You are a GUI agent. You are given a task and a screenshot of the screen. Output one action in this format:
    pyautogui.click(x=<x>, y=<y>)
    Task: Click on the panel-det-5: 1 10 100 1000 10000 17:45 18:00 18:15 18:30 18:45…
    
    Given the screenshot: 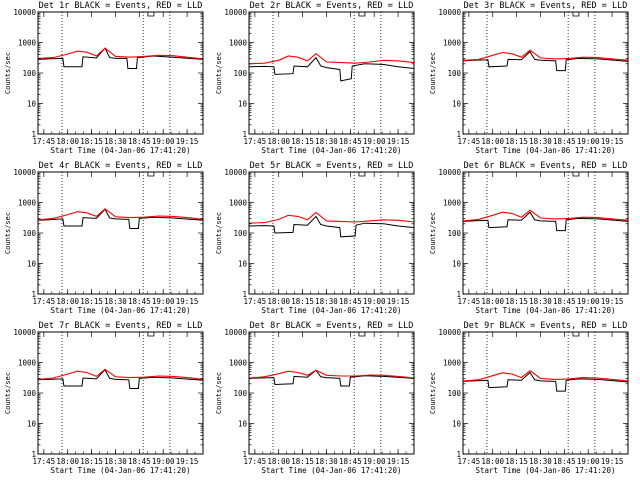 What is the action you would take?
    pyautogui.click(x=315, y=238)
    